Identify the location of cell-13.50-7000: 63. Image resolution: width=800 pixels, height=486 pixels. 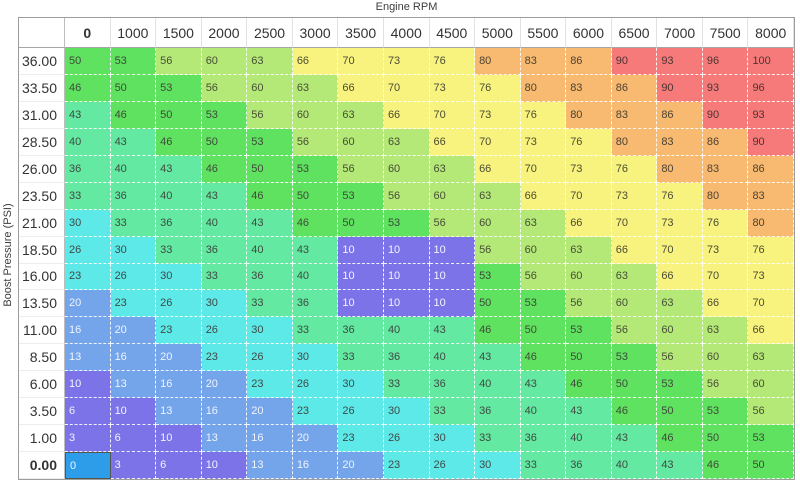
(680, 304).